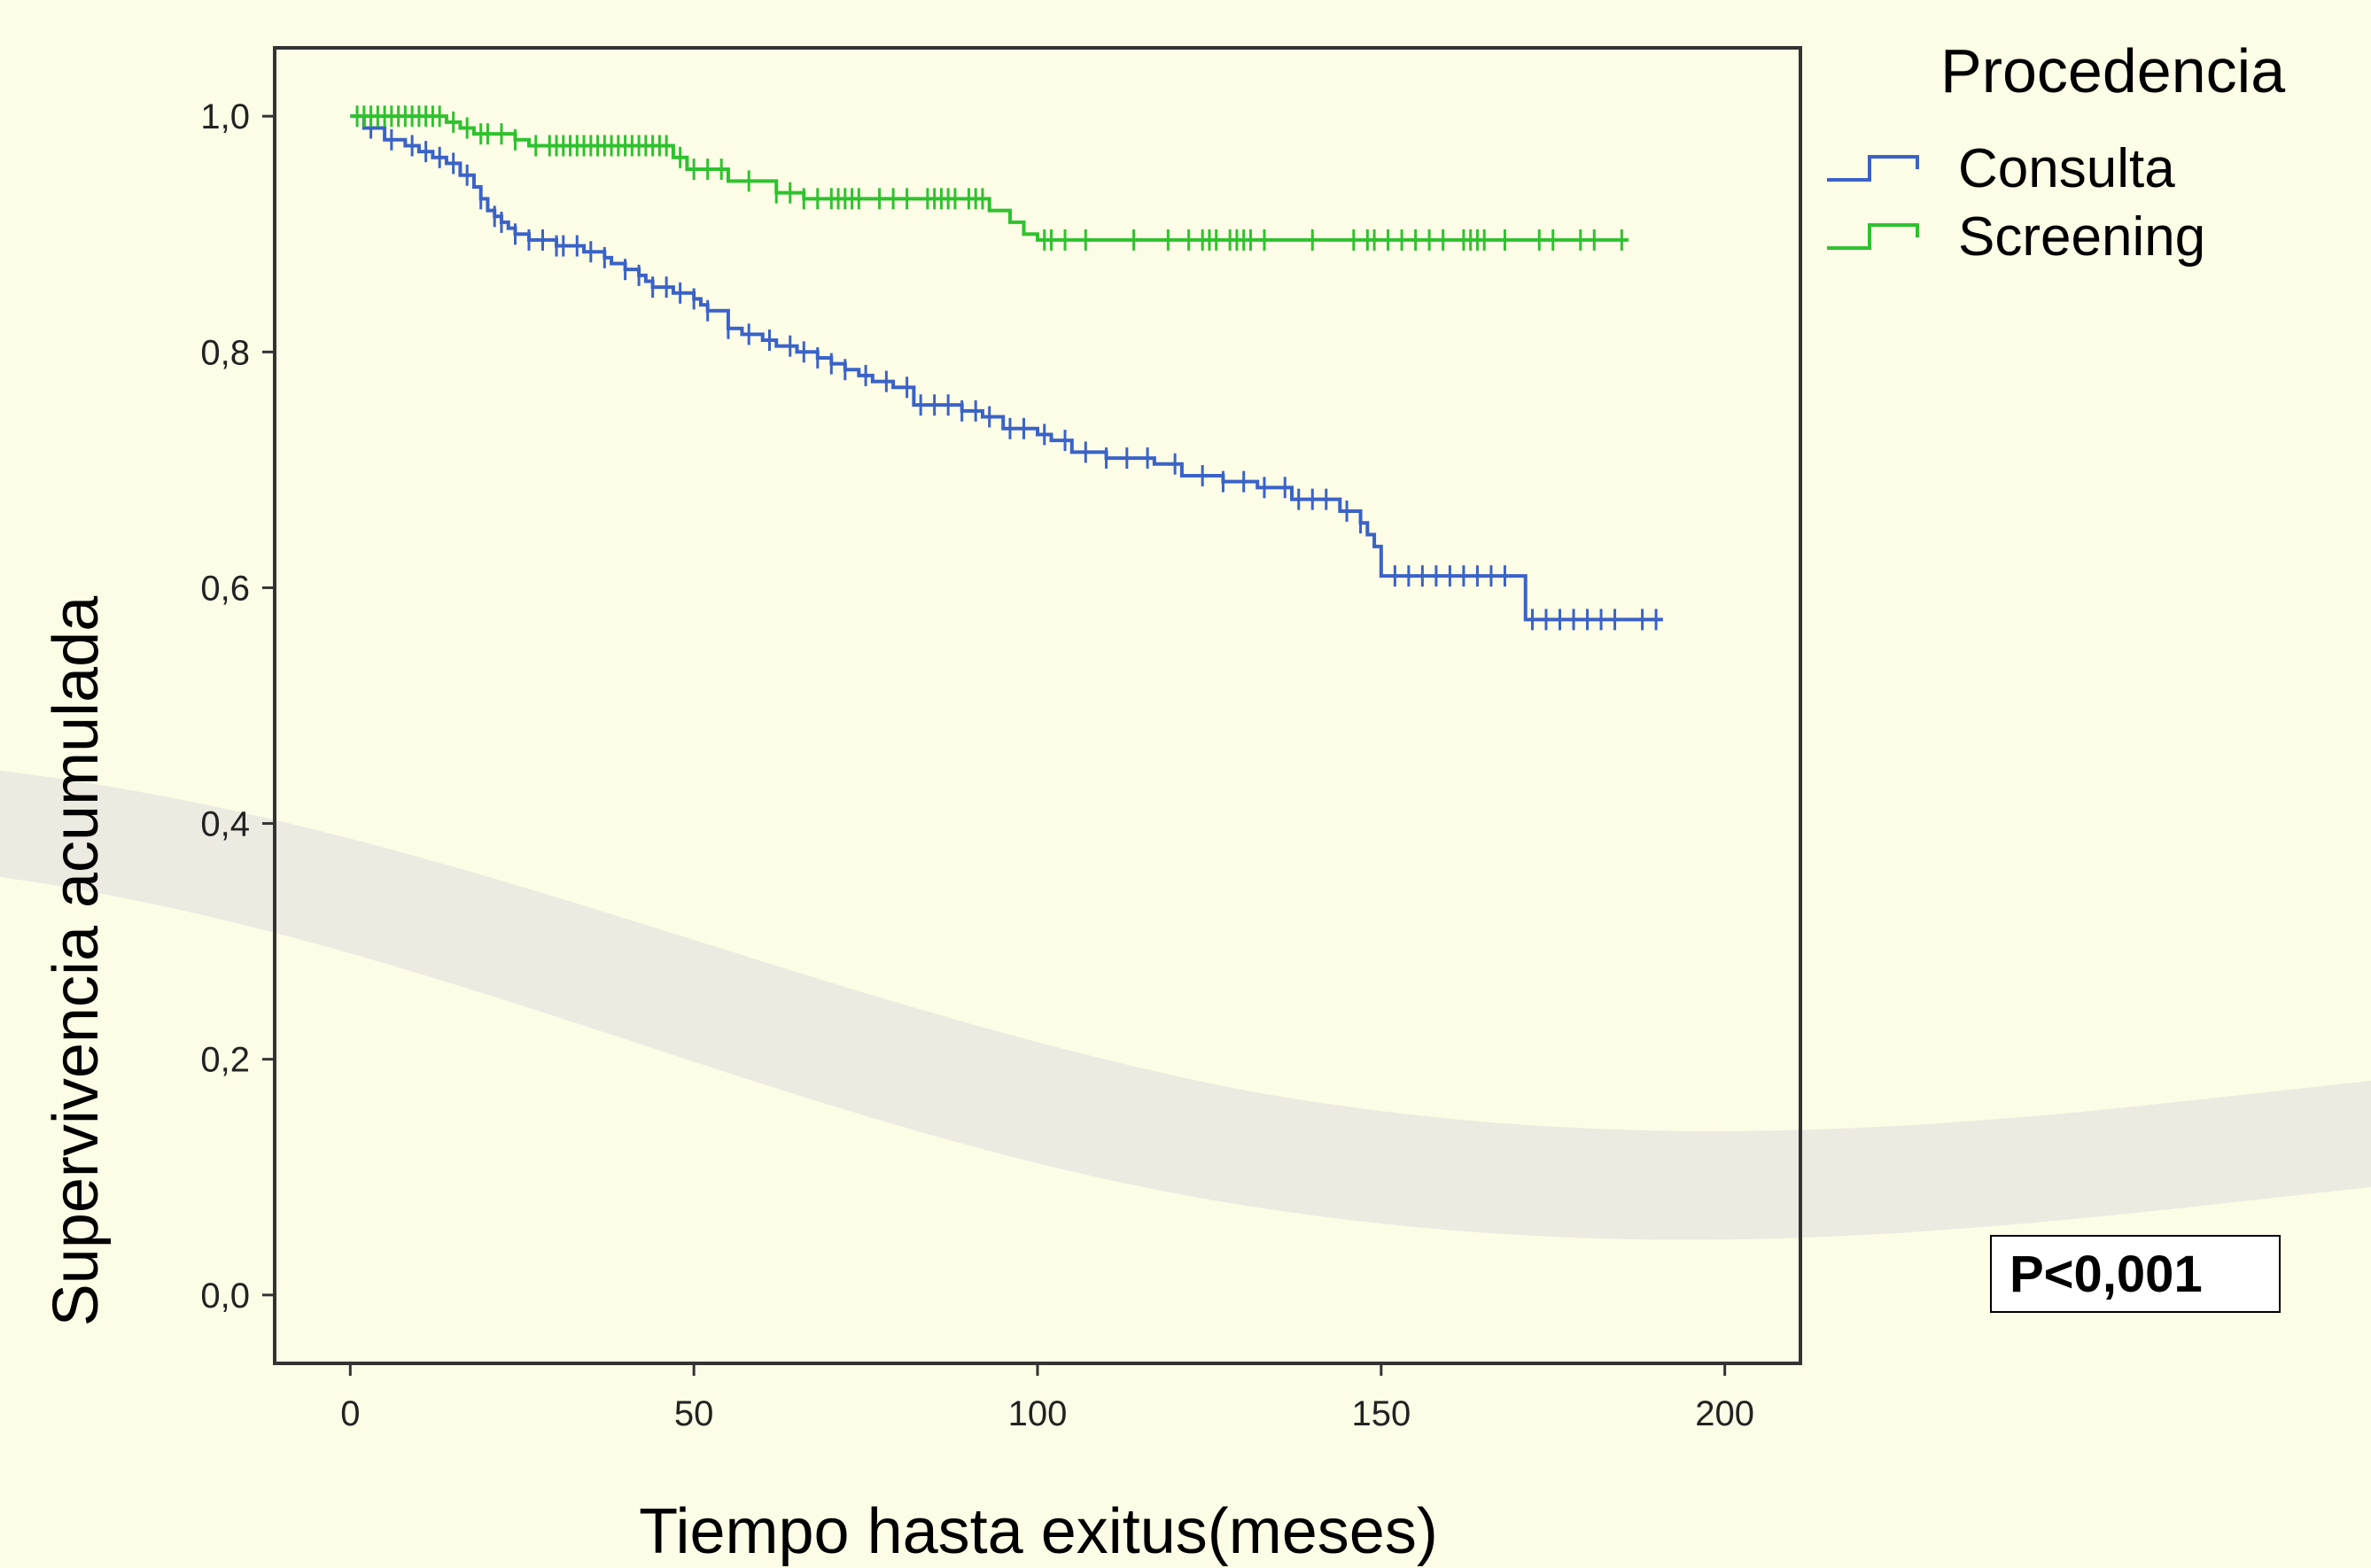  Describe the element at coordinates (1038, 1531) in the screenshot. I see `x-axis-label: Tiempo hasta exitus(meses)` at that location.